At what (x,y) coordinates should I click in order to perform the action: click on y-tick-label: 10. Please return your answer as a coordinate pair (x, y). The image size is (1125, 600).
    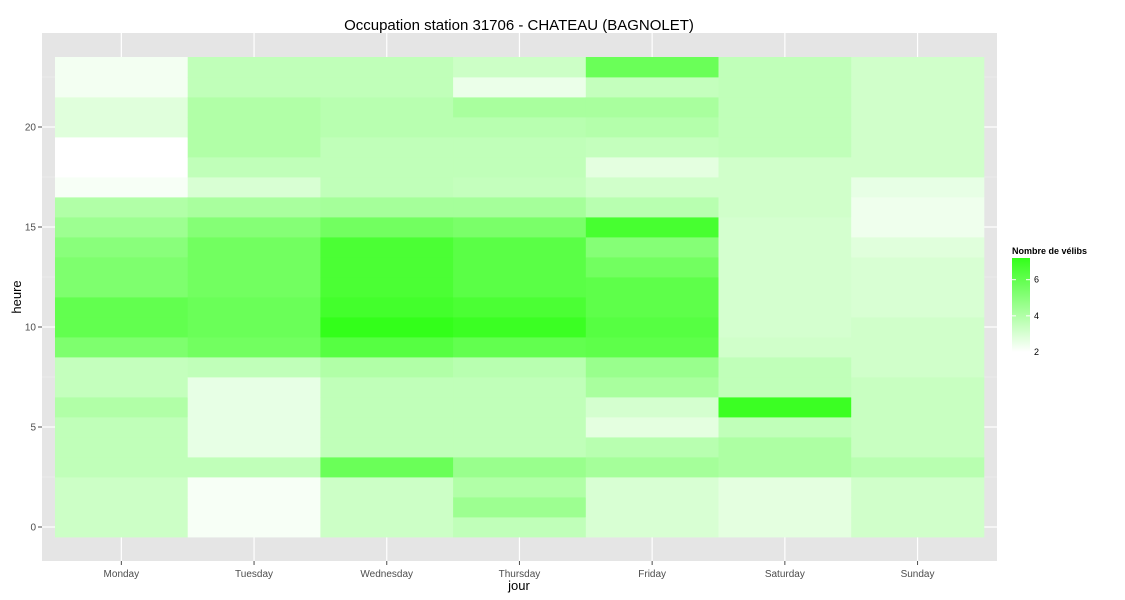
    Looking at the image, I should click on (31, 328).